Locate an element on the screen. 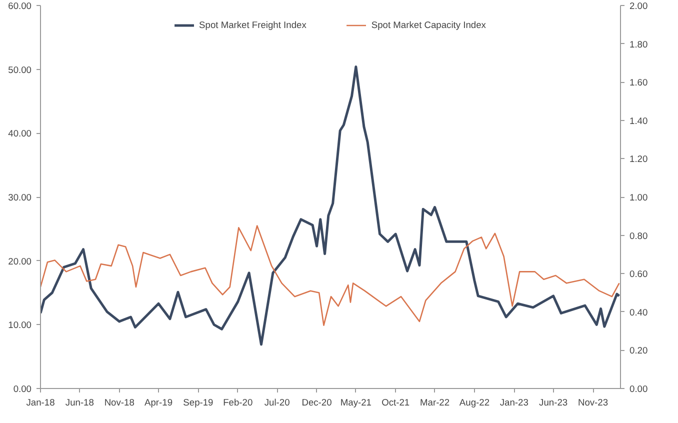 This screenshot has height=423, width=678. y2-tick-label: 2.00 is located at coordinates (639, 6).